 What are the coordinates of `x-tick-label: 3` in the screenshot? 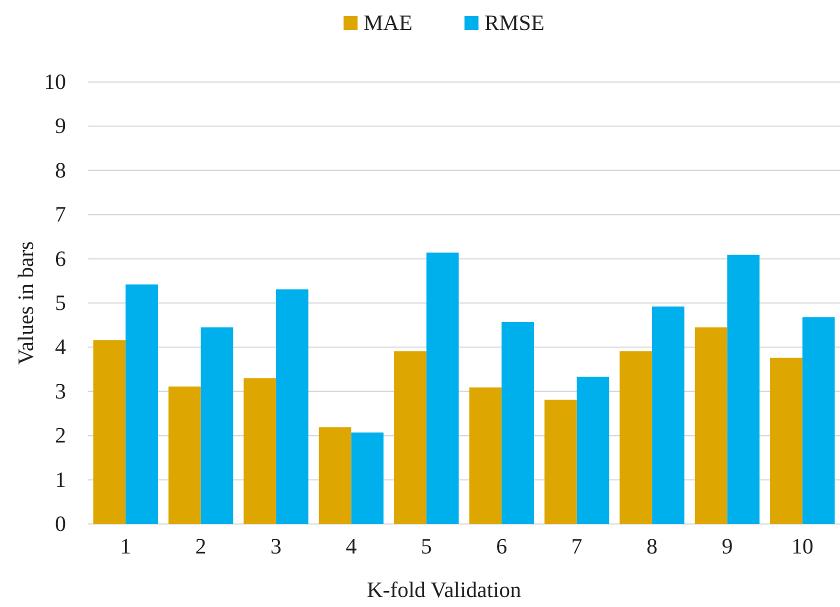 It's located at (276, 546).